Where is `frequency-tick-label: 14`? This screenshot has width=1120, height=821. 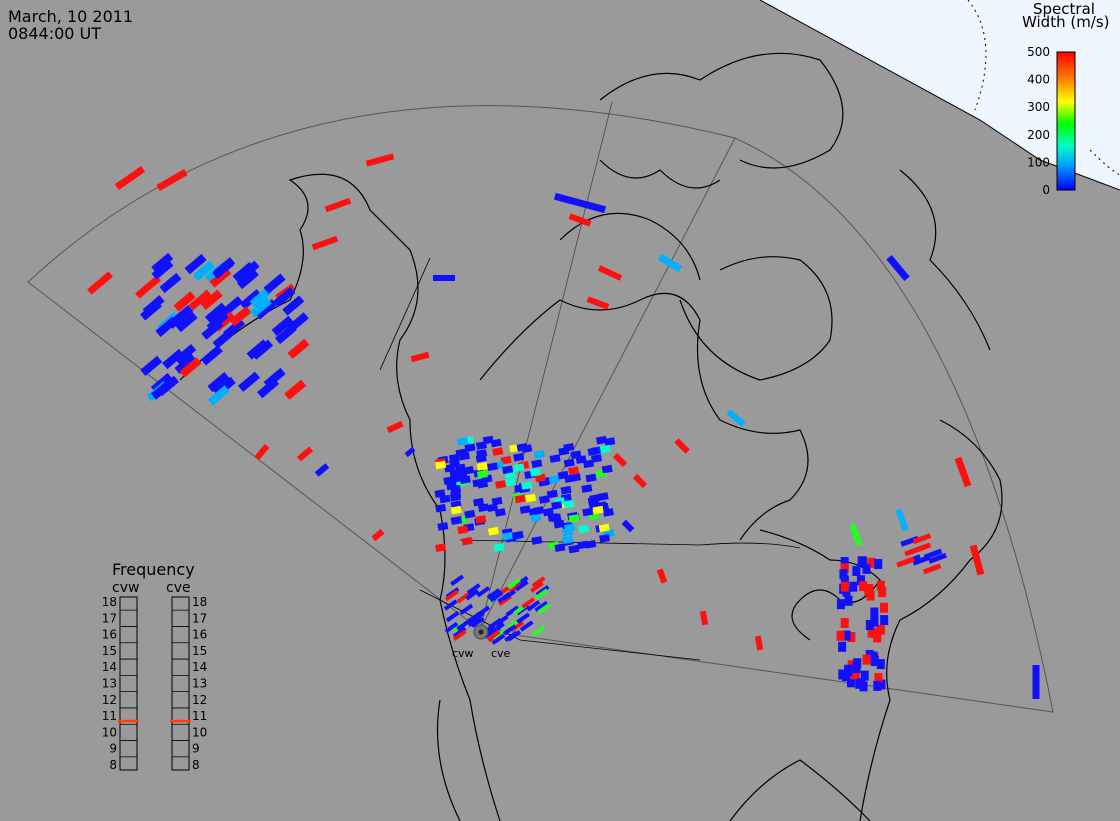
frequency-tick-label: 14 is located at coordinates (109, 667).